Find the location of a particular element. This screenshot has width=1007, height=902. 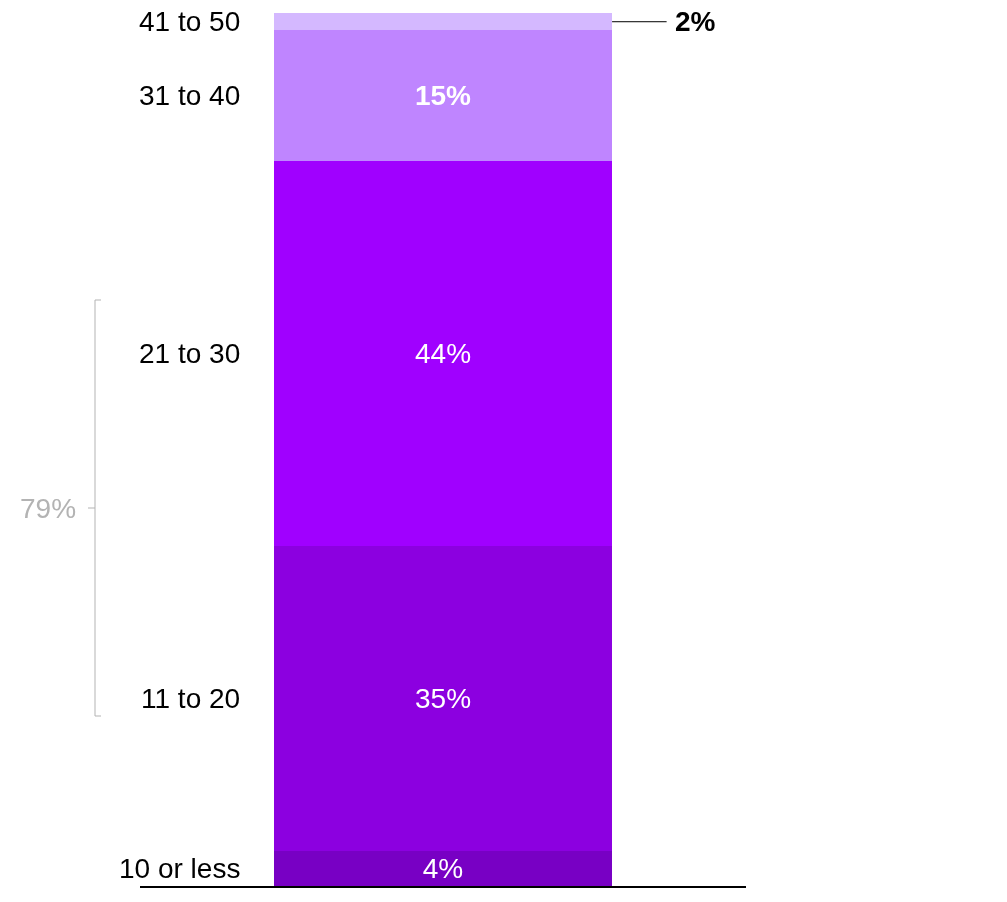

series-label: 21 to 30 is located at coordinates (190, 353).